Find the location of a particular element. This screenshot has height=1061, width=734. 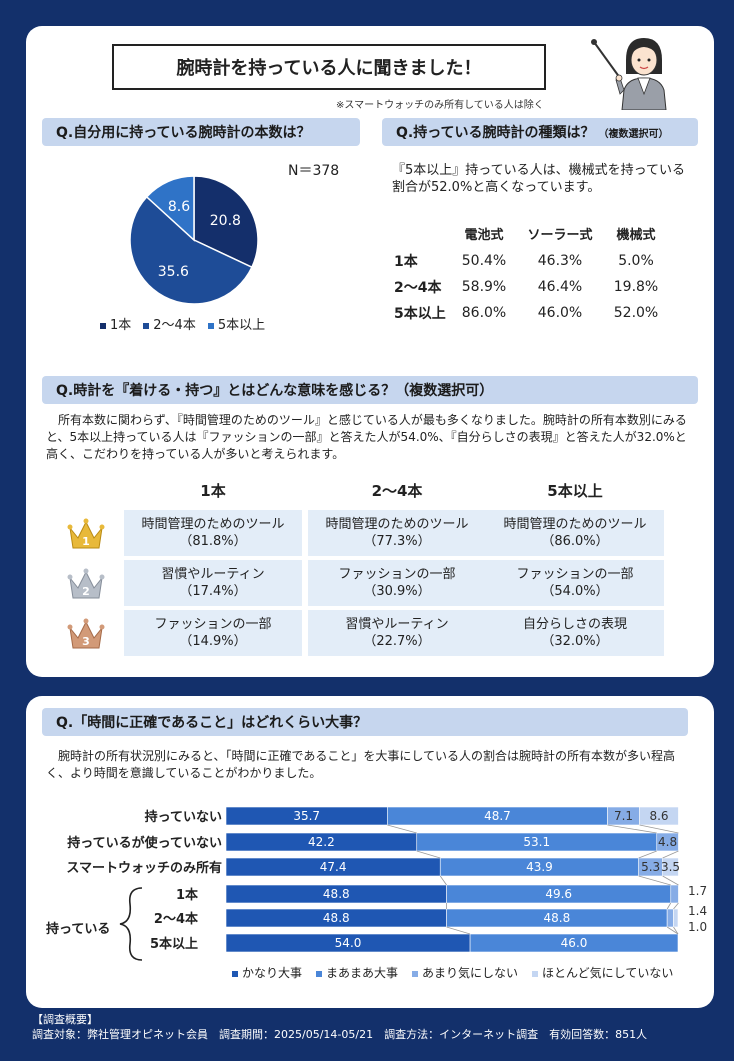

group-label-owning: 持っている is located at coordinates (78, 929).